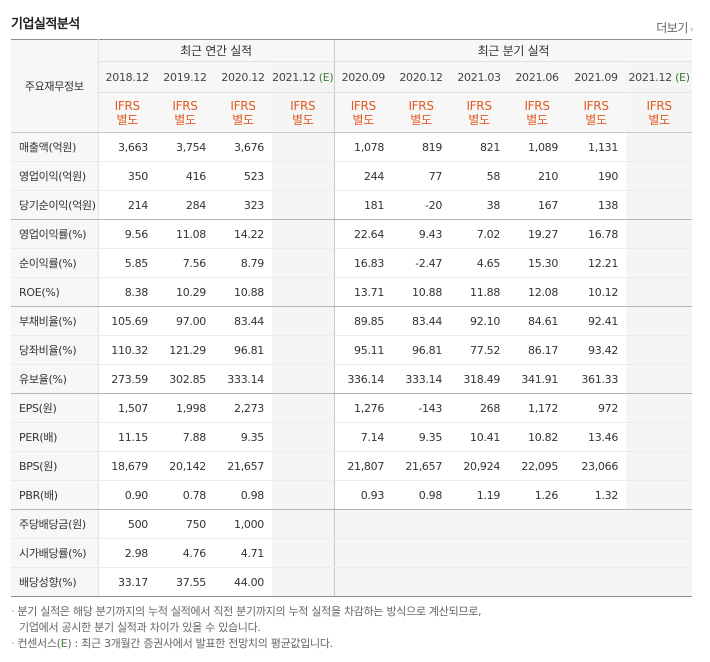 Image resolution: width=710 pixels, height=662 pixels. I want to click on more-link: 더보기 ›, so click(674, 27).